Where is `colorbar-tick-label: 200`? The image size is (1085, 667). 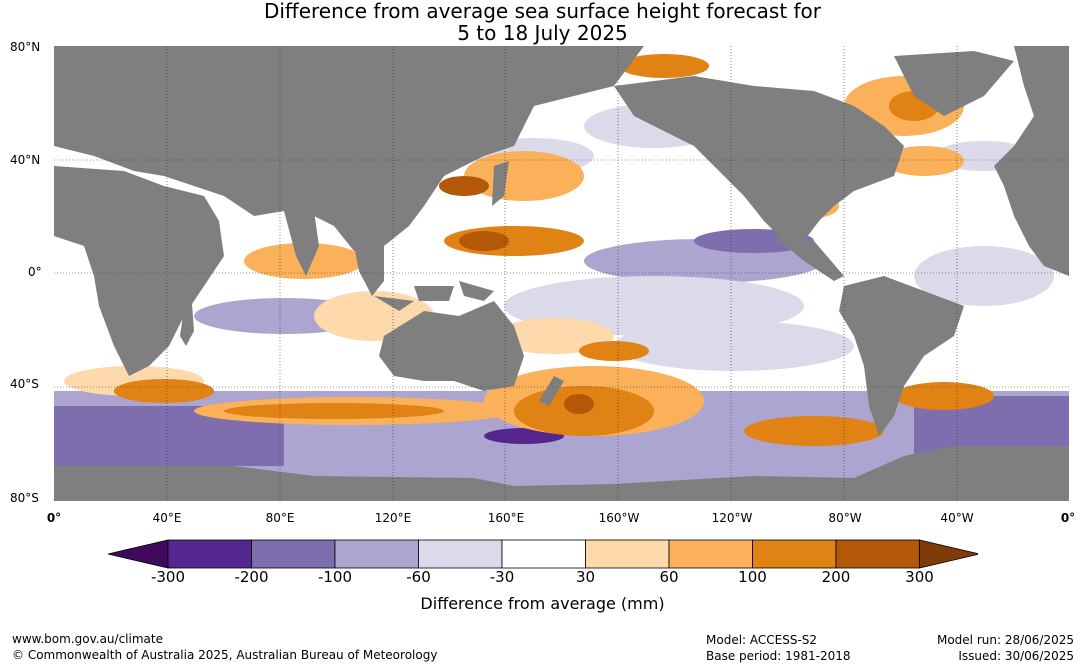
colorbar-tick-label: 200 is located at coordinates (836, 577).